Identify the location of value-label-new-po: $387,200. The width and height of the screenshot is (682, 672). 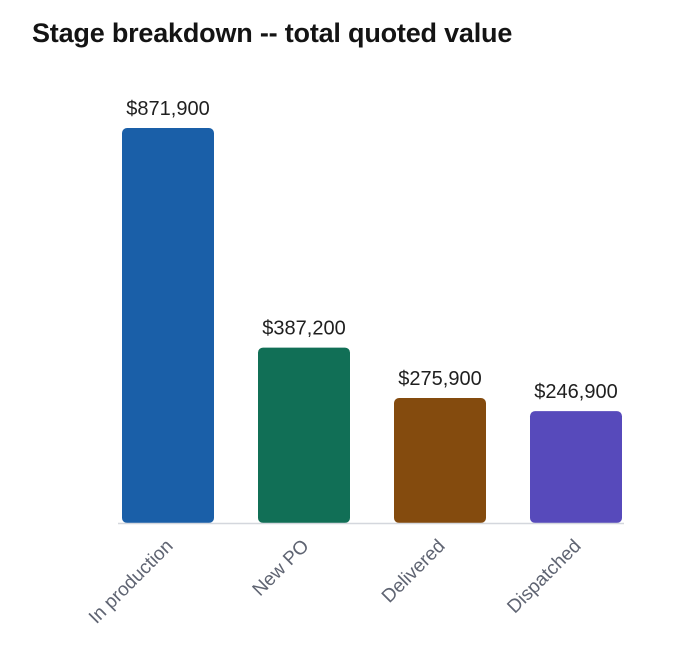
(303, 329).